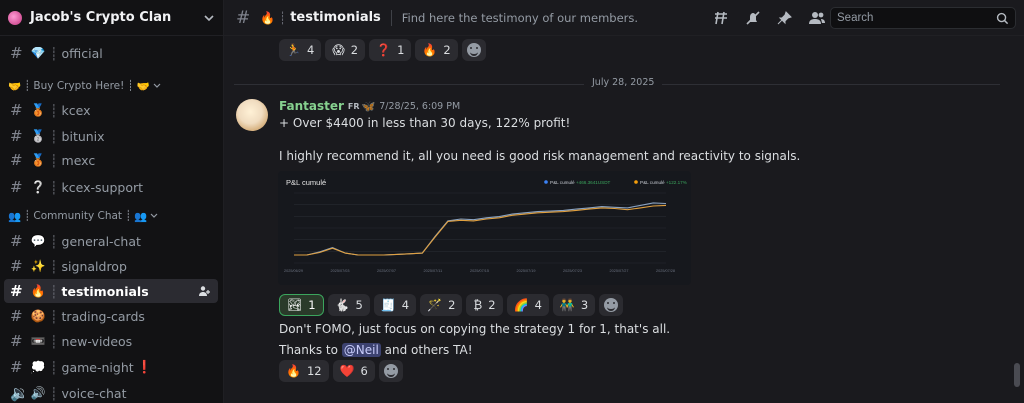  I want to click on threads-icon, so click(721, 18).